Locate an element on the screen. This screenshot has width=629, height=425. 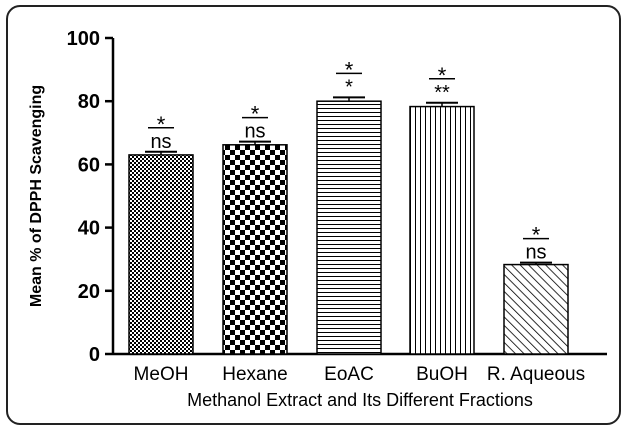
bar-r-aqueous is located at coordinates (536, 309).